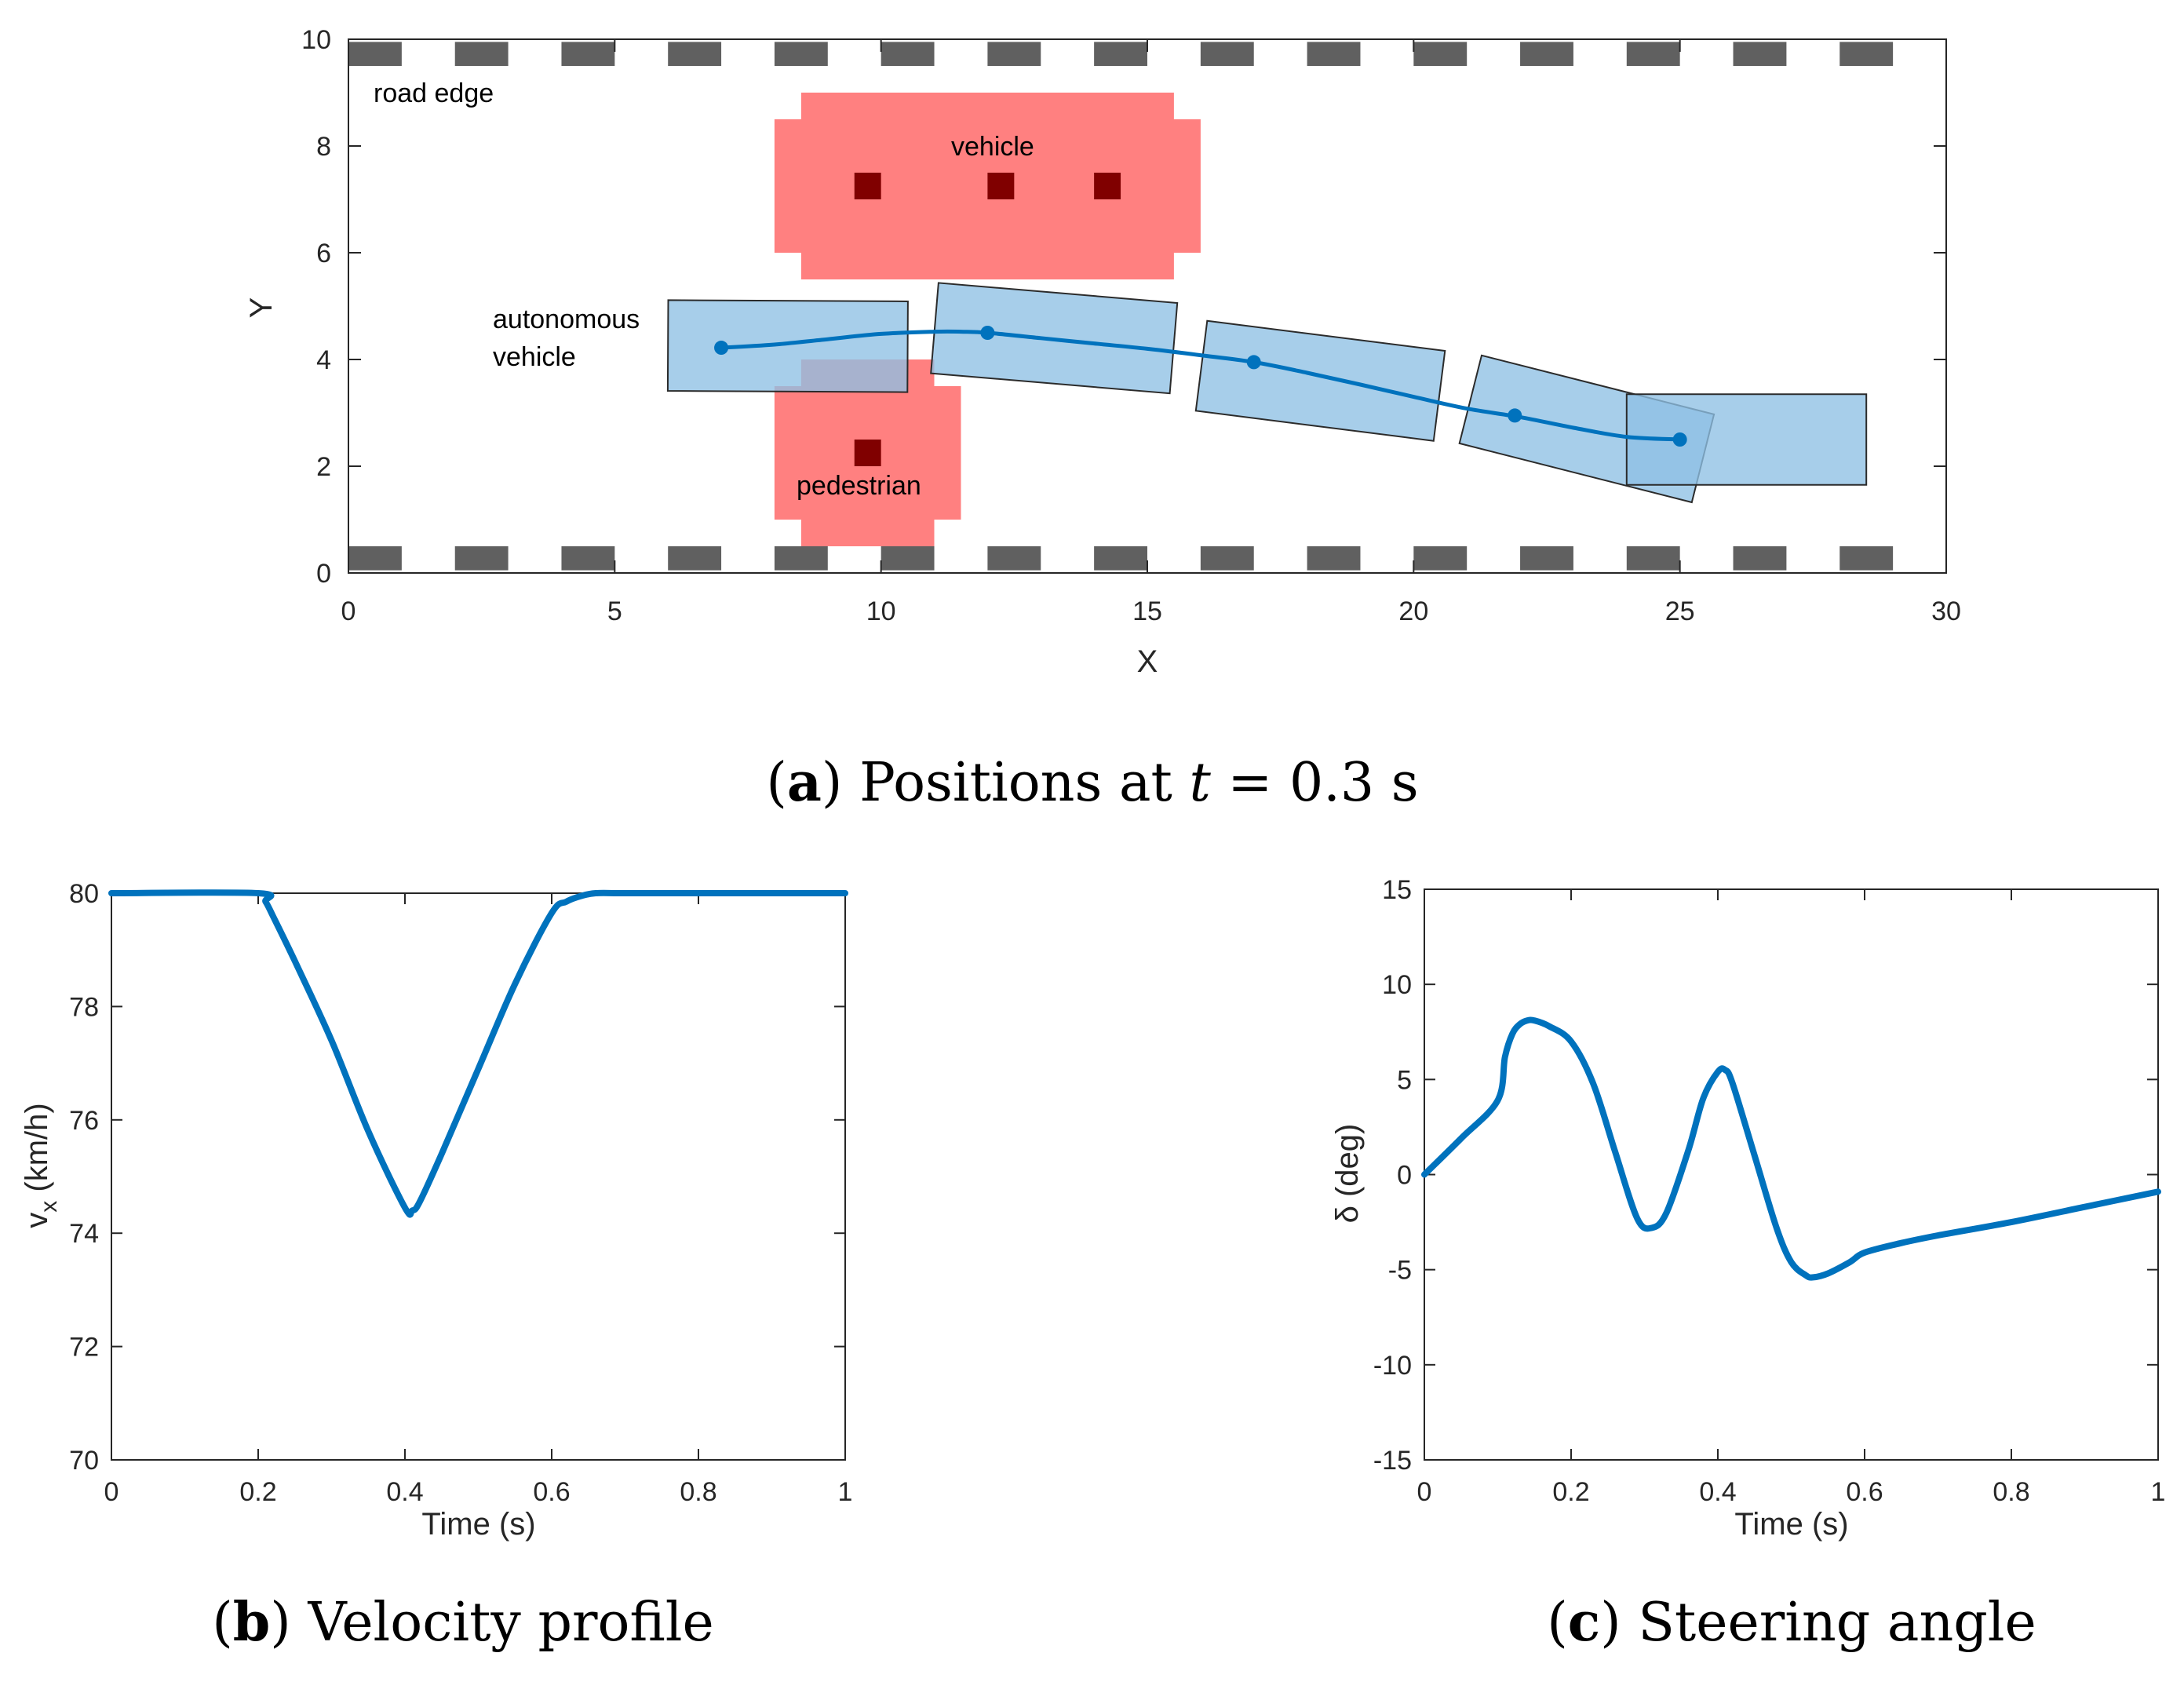 The width and height of the screenshot is (2184, 1682). I want to click on panel-b-xtick-label: 0.6, so click(551, 1492).